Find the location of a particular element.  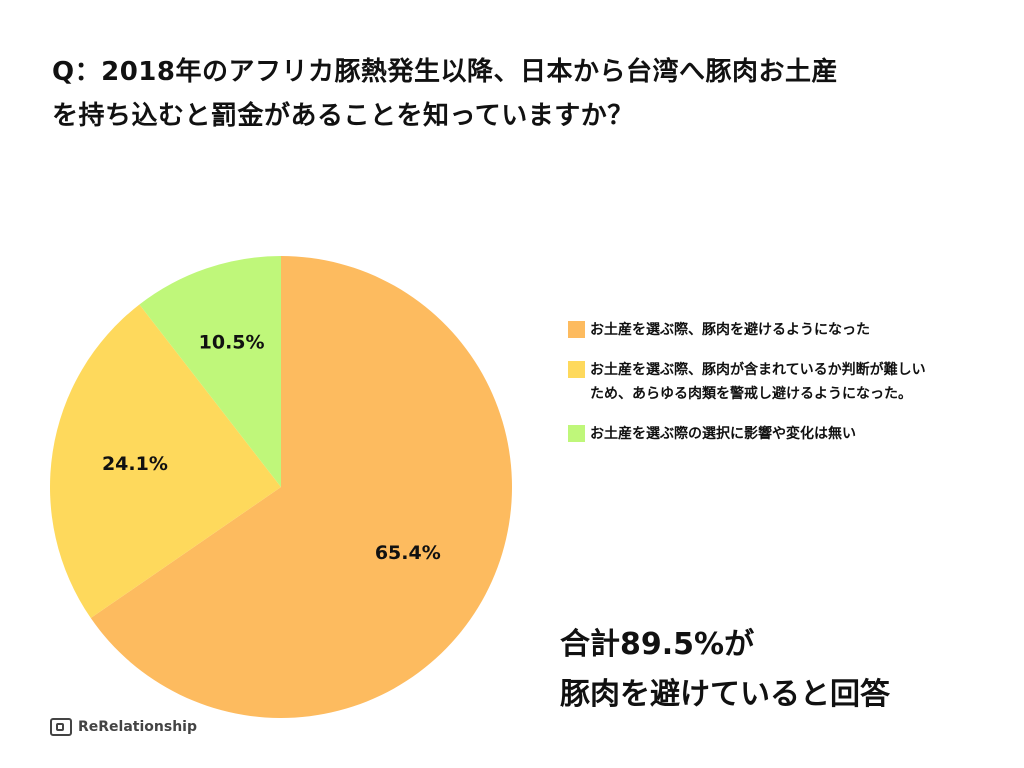

summary-line-1: 合計89.5%が is located at coordinates (657, 644).